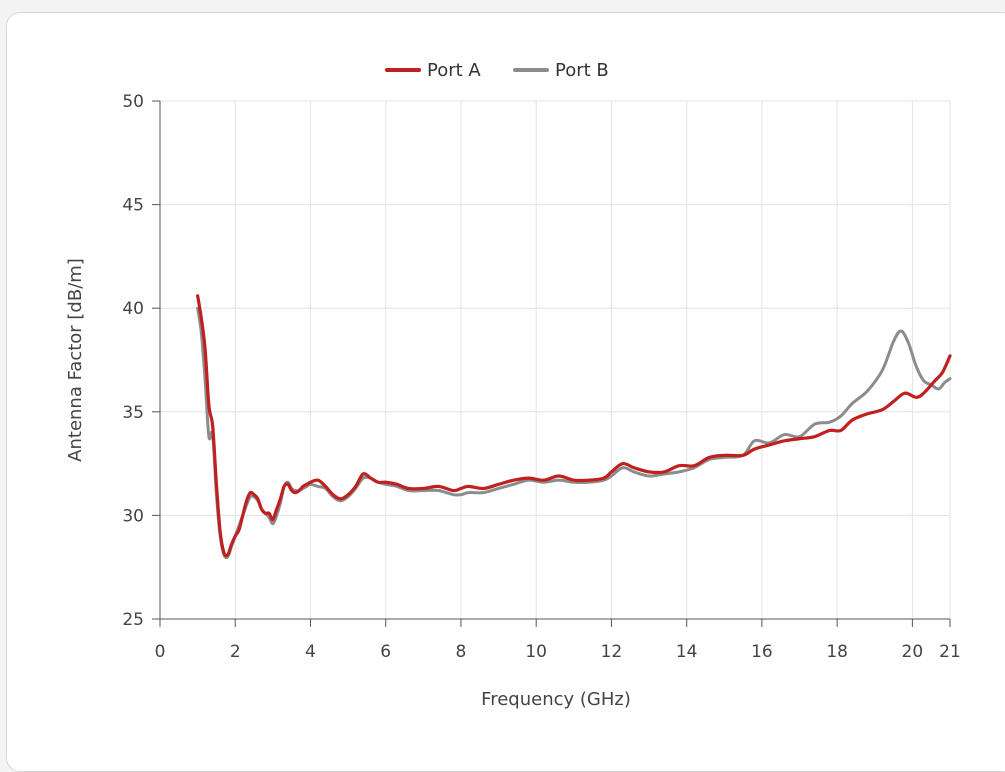  What do you see at coordinates (75, 360) in the screenshot?
I see `y-axis-title: Antenna Factor [dB/m]` at bounding box center [75, 360].